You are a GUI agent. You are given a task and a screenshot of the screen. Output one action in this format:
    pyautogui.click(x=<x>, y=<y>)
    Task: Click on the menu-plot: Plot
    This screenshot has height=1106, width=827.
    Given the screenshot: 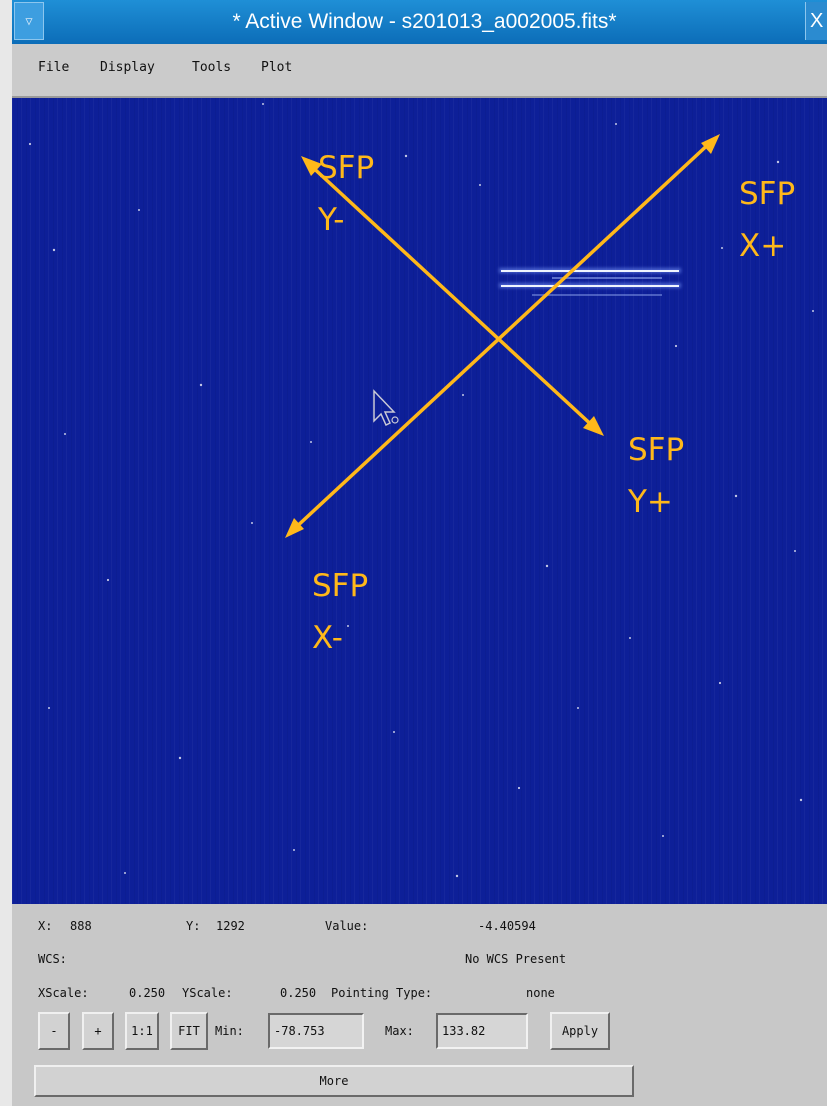 What is the action you would take?
    pyautogui.click(x=277, y=67)
    